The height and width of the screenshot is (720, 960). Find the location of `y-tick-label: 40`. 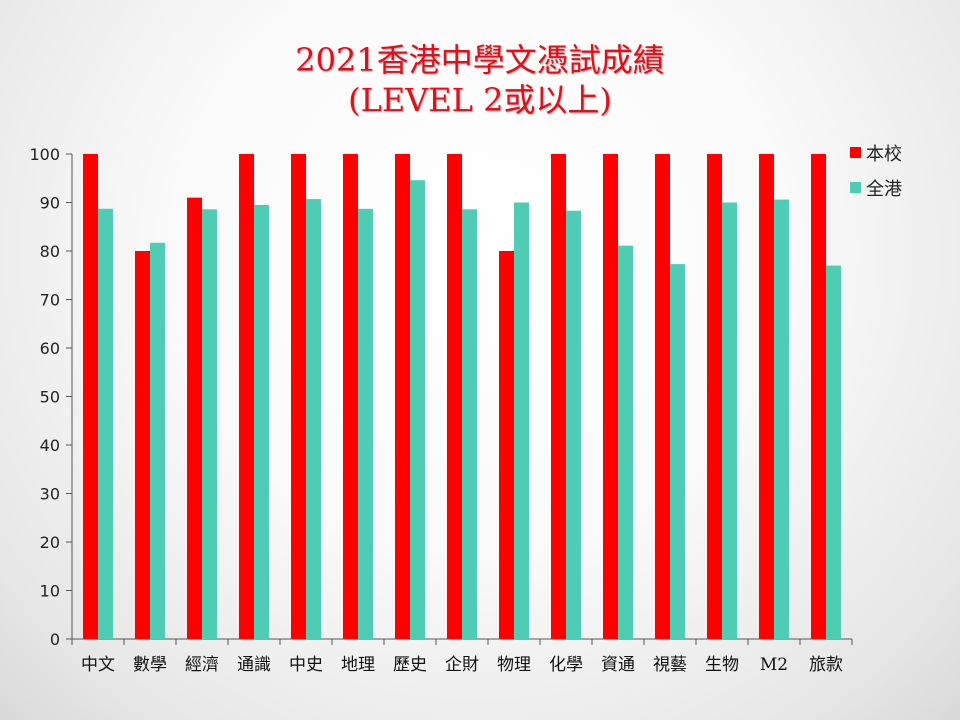

y-tick-label: 40 is located at coordinates (50, 445).